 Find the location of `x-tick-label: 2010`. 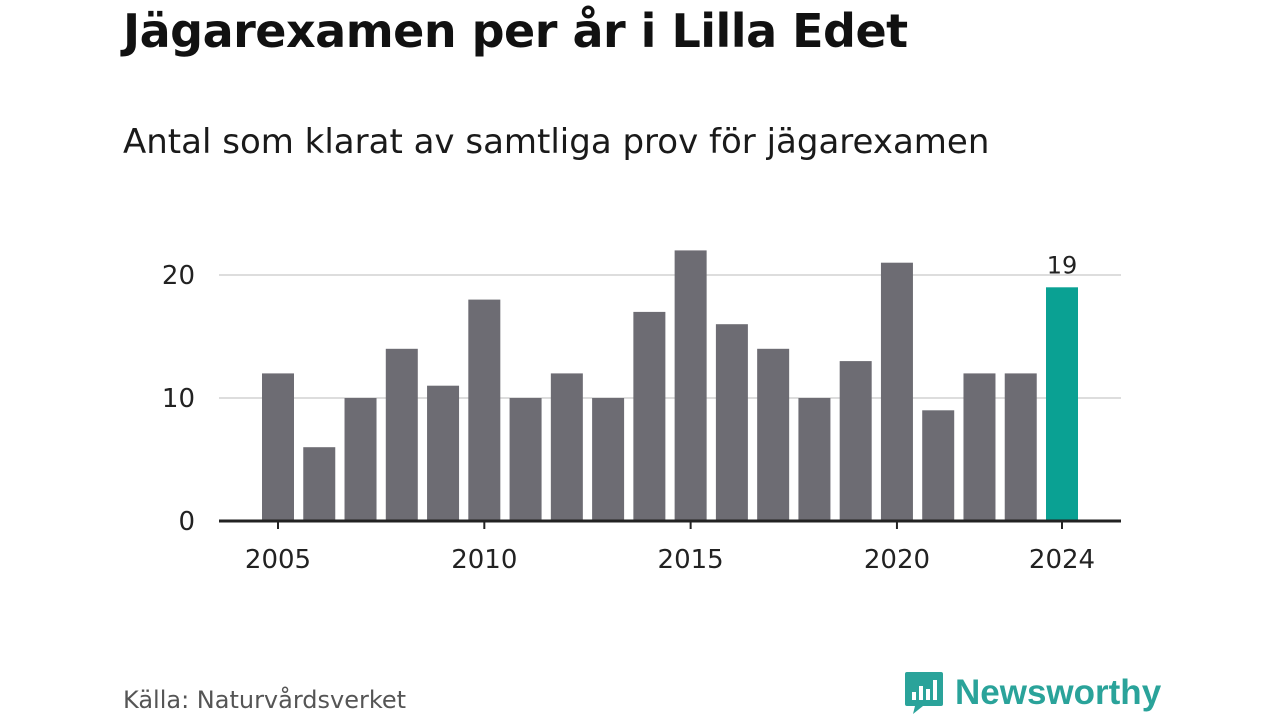

x-tick-label: 2010 is located at coordinates (484, 560).